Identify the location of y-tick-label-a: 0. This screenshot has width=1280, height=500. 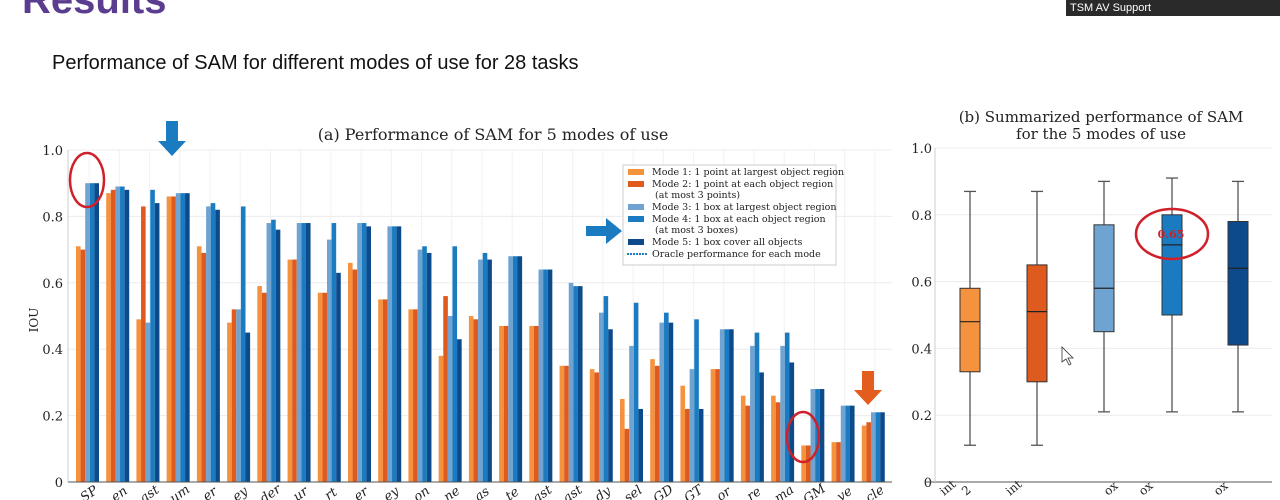
(59, 483).